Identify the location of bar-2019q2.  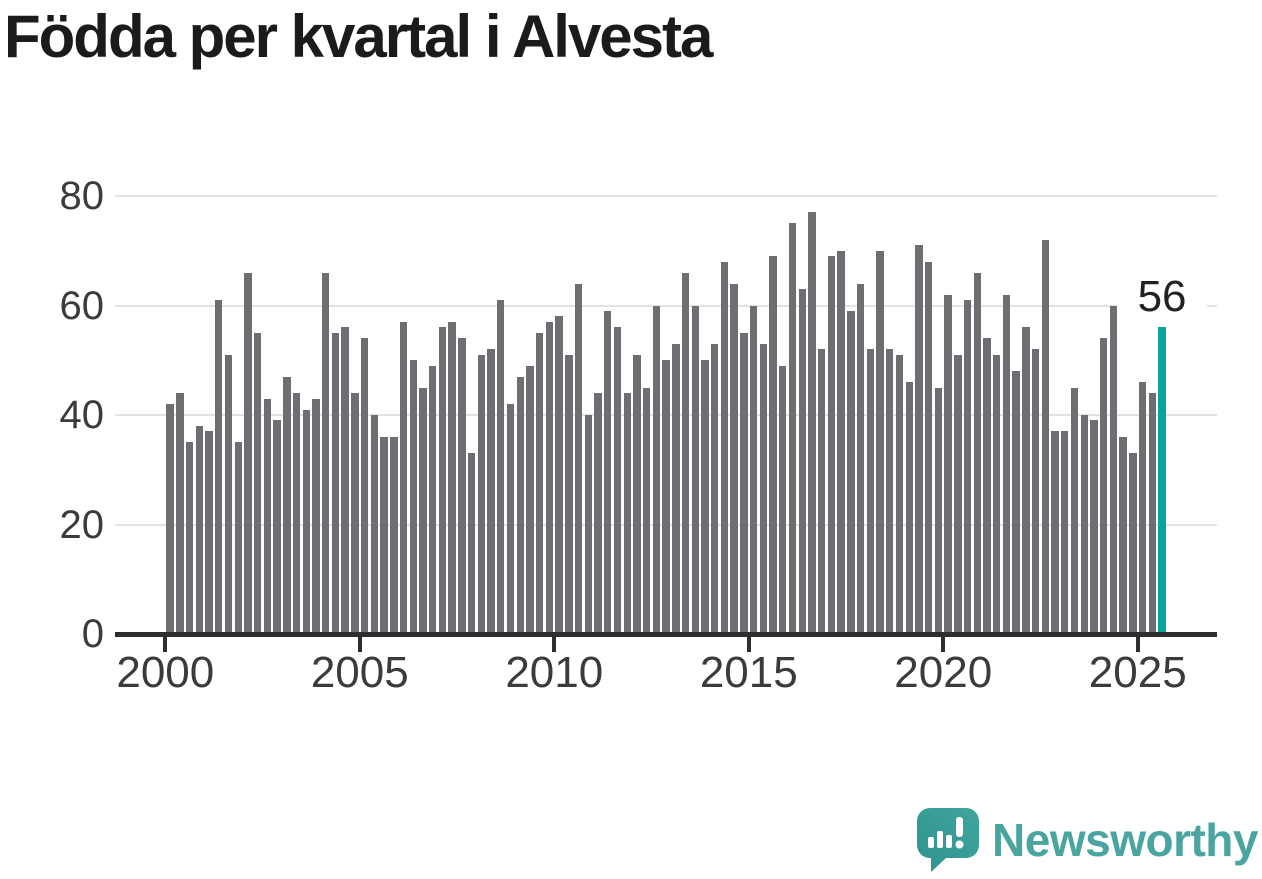
(919, 439).